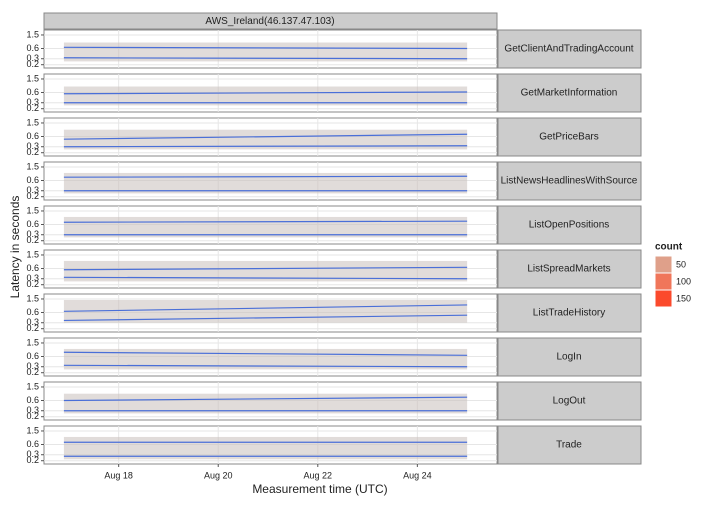 This screenshot has width=720, height=509. I want to click on facet-label: GetPriceBars, so click(568, 137).